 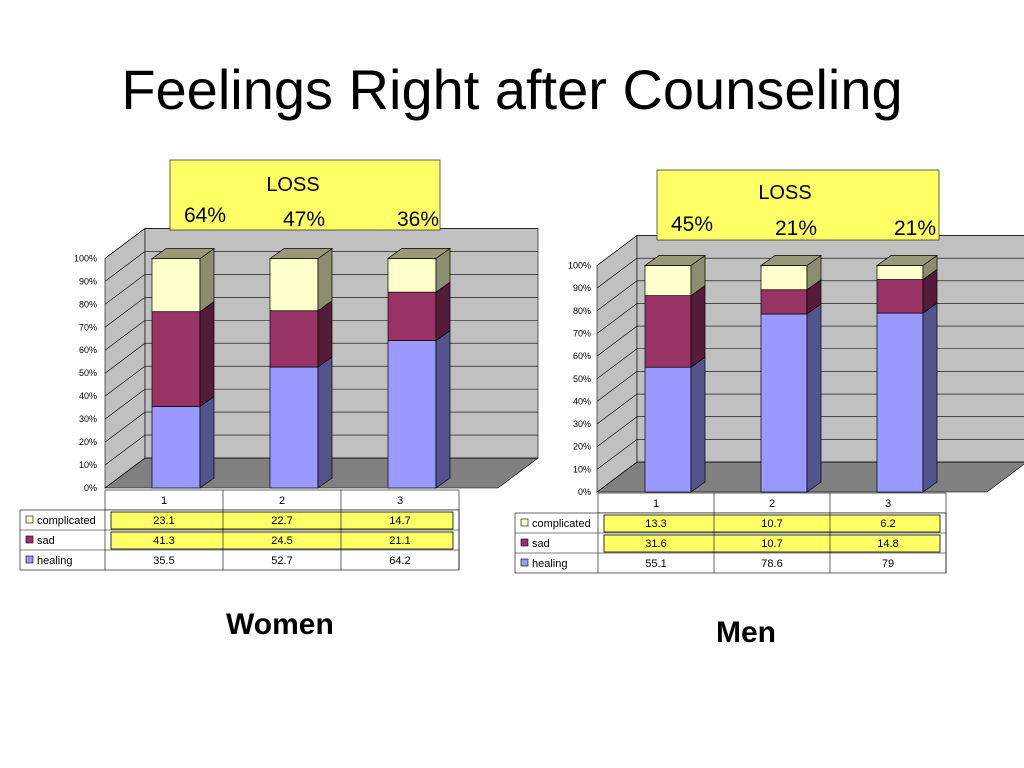 What do you see at coordinates (692, 224) in the screenshot?
I see `men-loss-value: 45%` at bounding box center [692, 224].